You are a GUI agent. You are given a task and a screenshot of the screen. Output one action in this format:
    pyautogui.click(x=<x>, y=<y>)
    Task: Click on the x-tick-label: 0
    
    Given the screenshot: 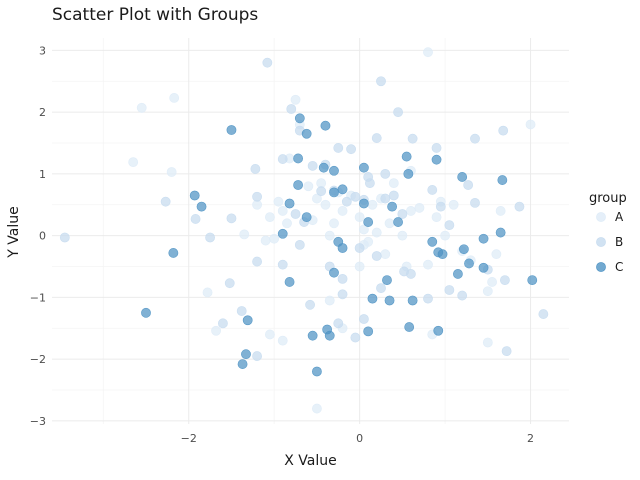 What is the action you would take?
    pyautogui.click(x=359, y=438)
    